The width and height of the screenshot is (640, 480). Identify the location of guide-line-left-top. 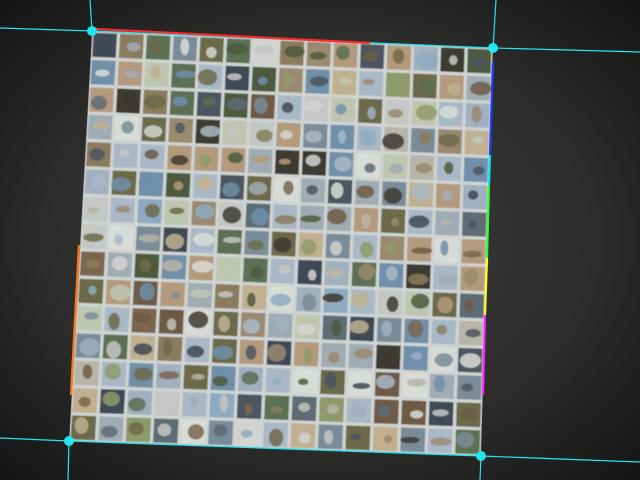
(91, 16).